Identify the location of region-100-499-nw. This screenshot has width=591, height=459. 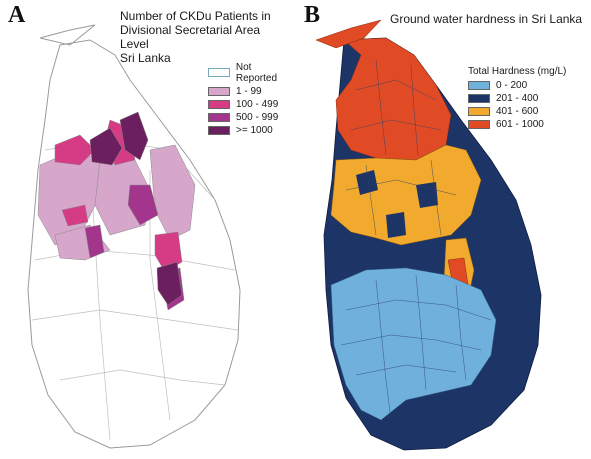
(75, 150).